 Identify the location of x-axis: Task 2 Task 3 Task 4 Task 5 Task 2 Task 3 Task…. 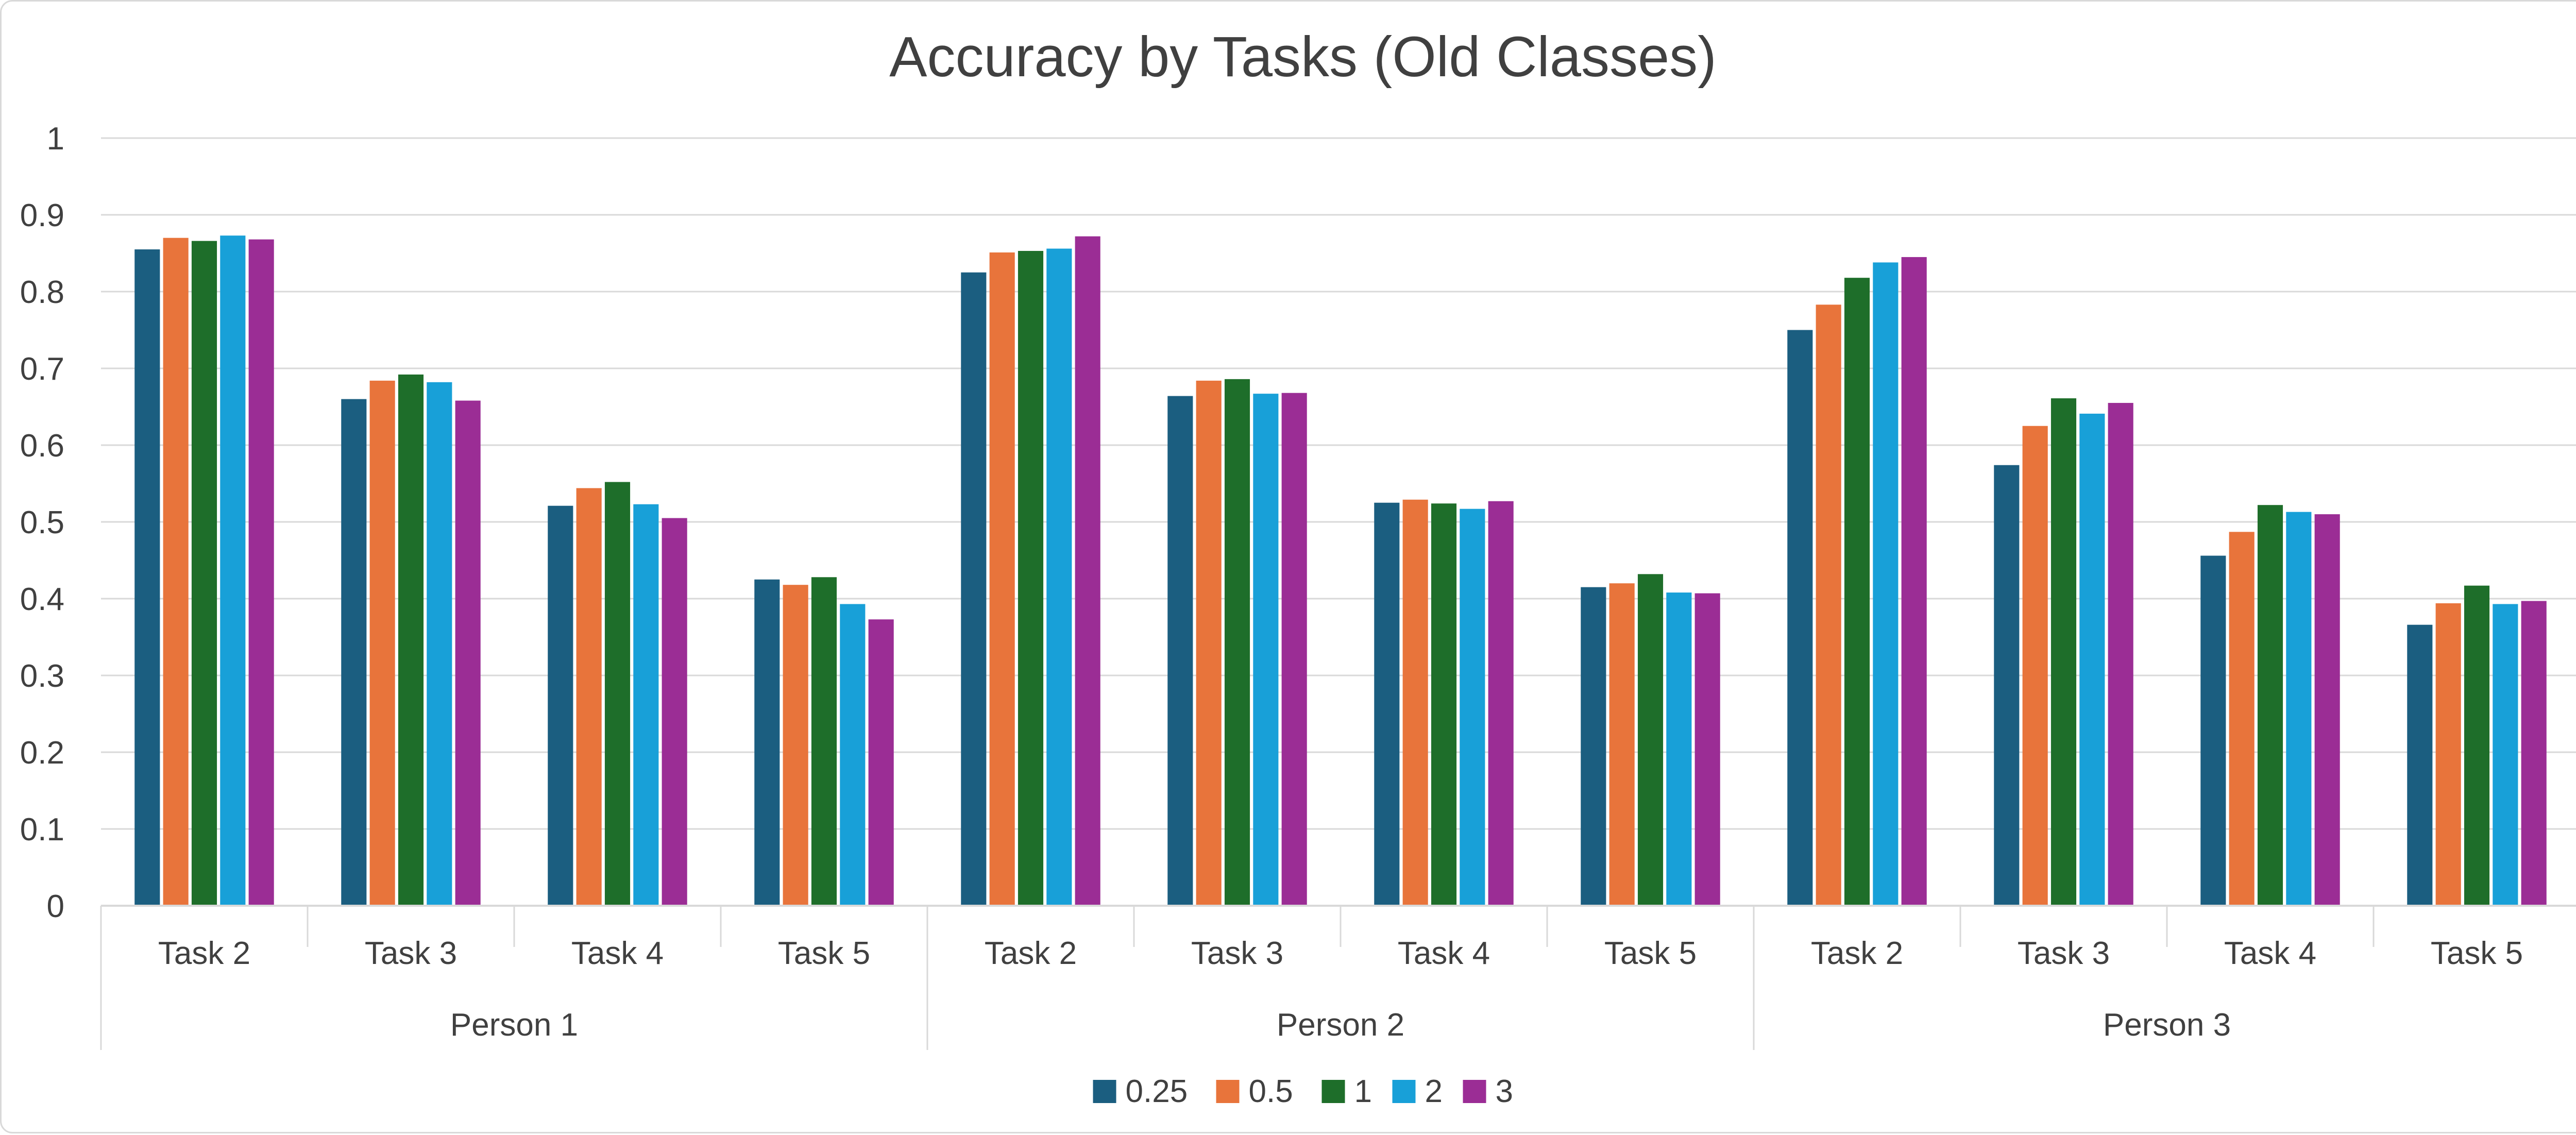
(1338, 978).